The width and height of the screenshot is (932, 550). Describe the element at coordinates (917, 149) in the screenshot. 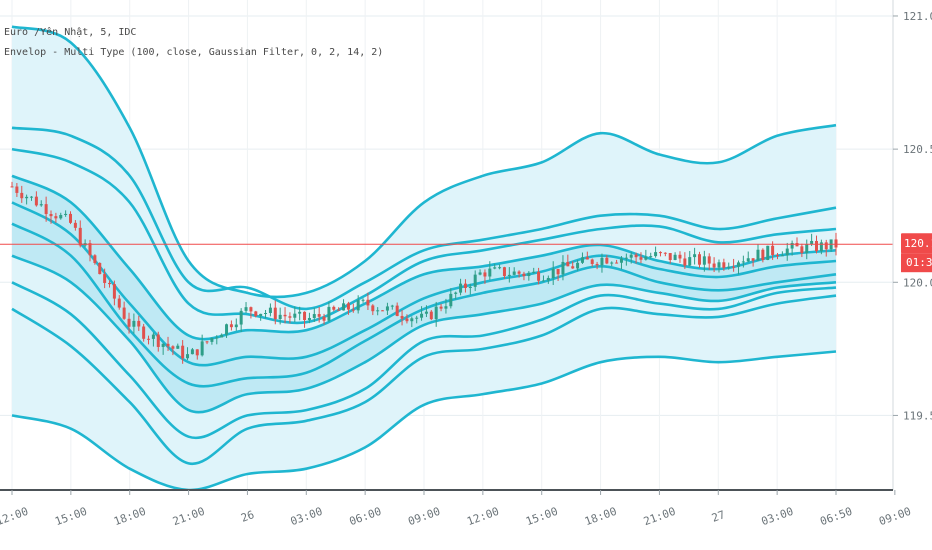

I see `price-tick-label-1: 120.500` at that location.